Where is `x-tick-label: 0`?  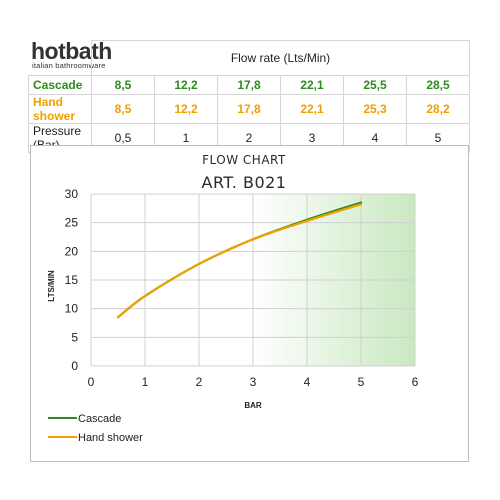
x-tick-label: 0 is located at coordinates (91, 382).